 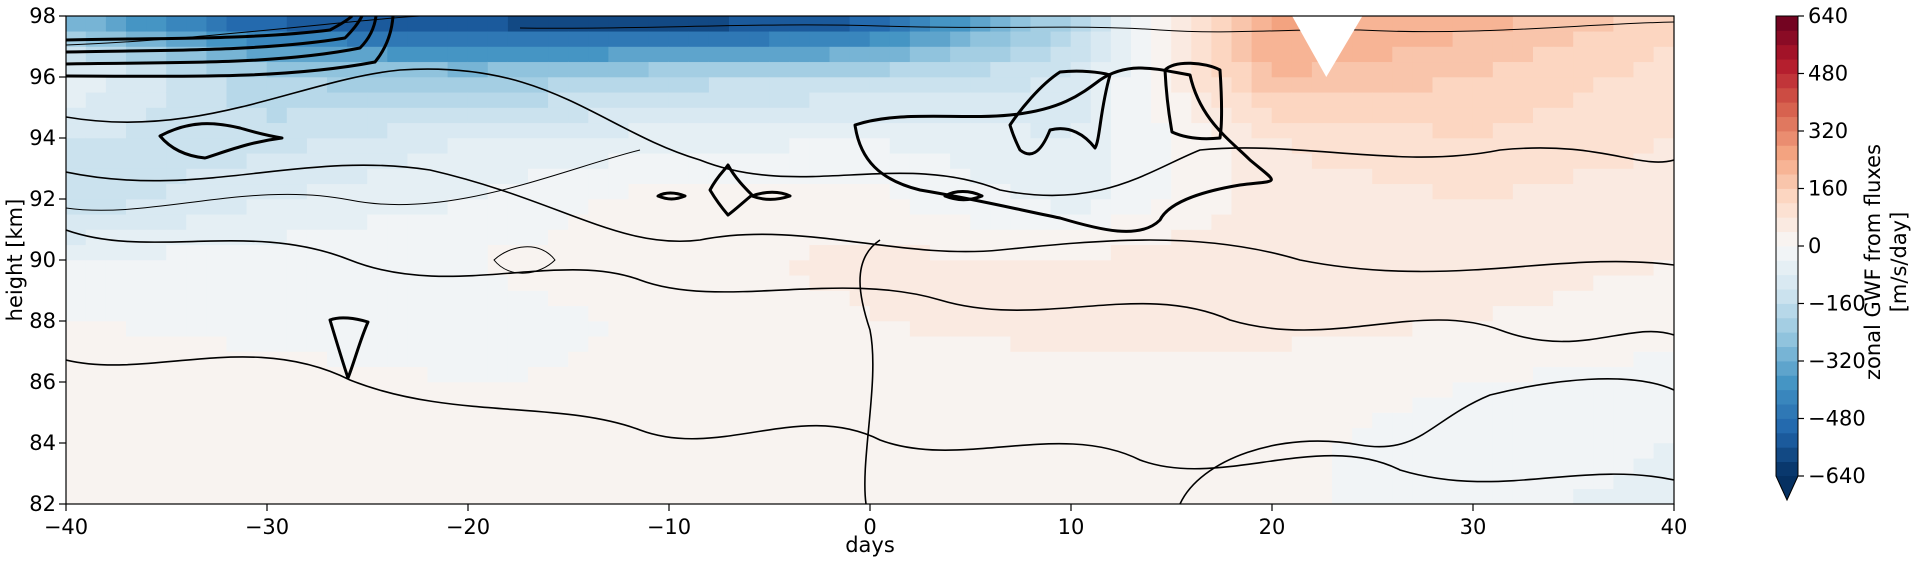 I want to click on contour-line, so click(x=771, y=195).